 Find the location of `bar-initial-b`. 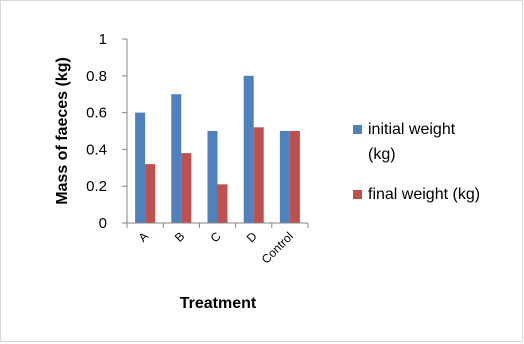

bar-initial-b is located at coordinates (176, 158).